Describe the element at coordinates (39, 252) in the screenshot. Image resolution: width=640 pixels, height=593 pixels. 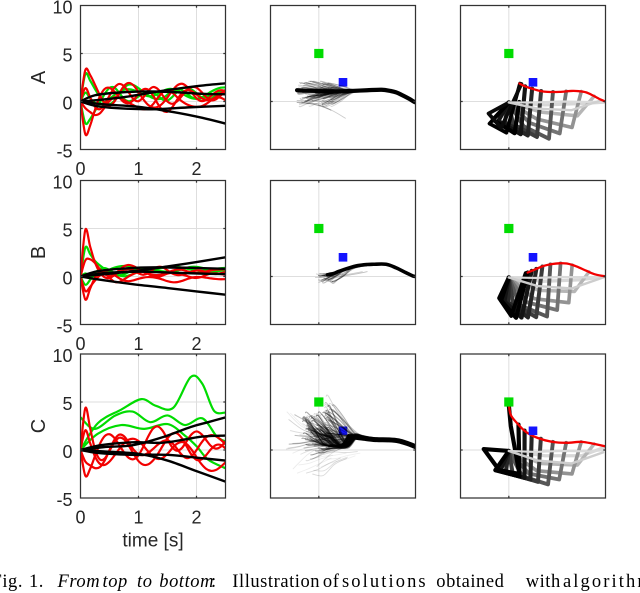
I see `svg-text: B` at that location.